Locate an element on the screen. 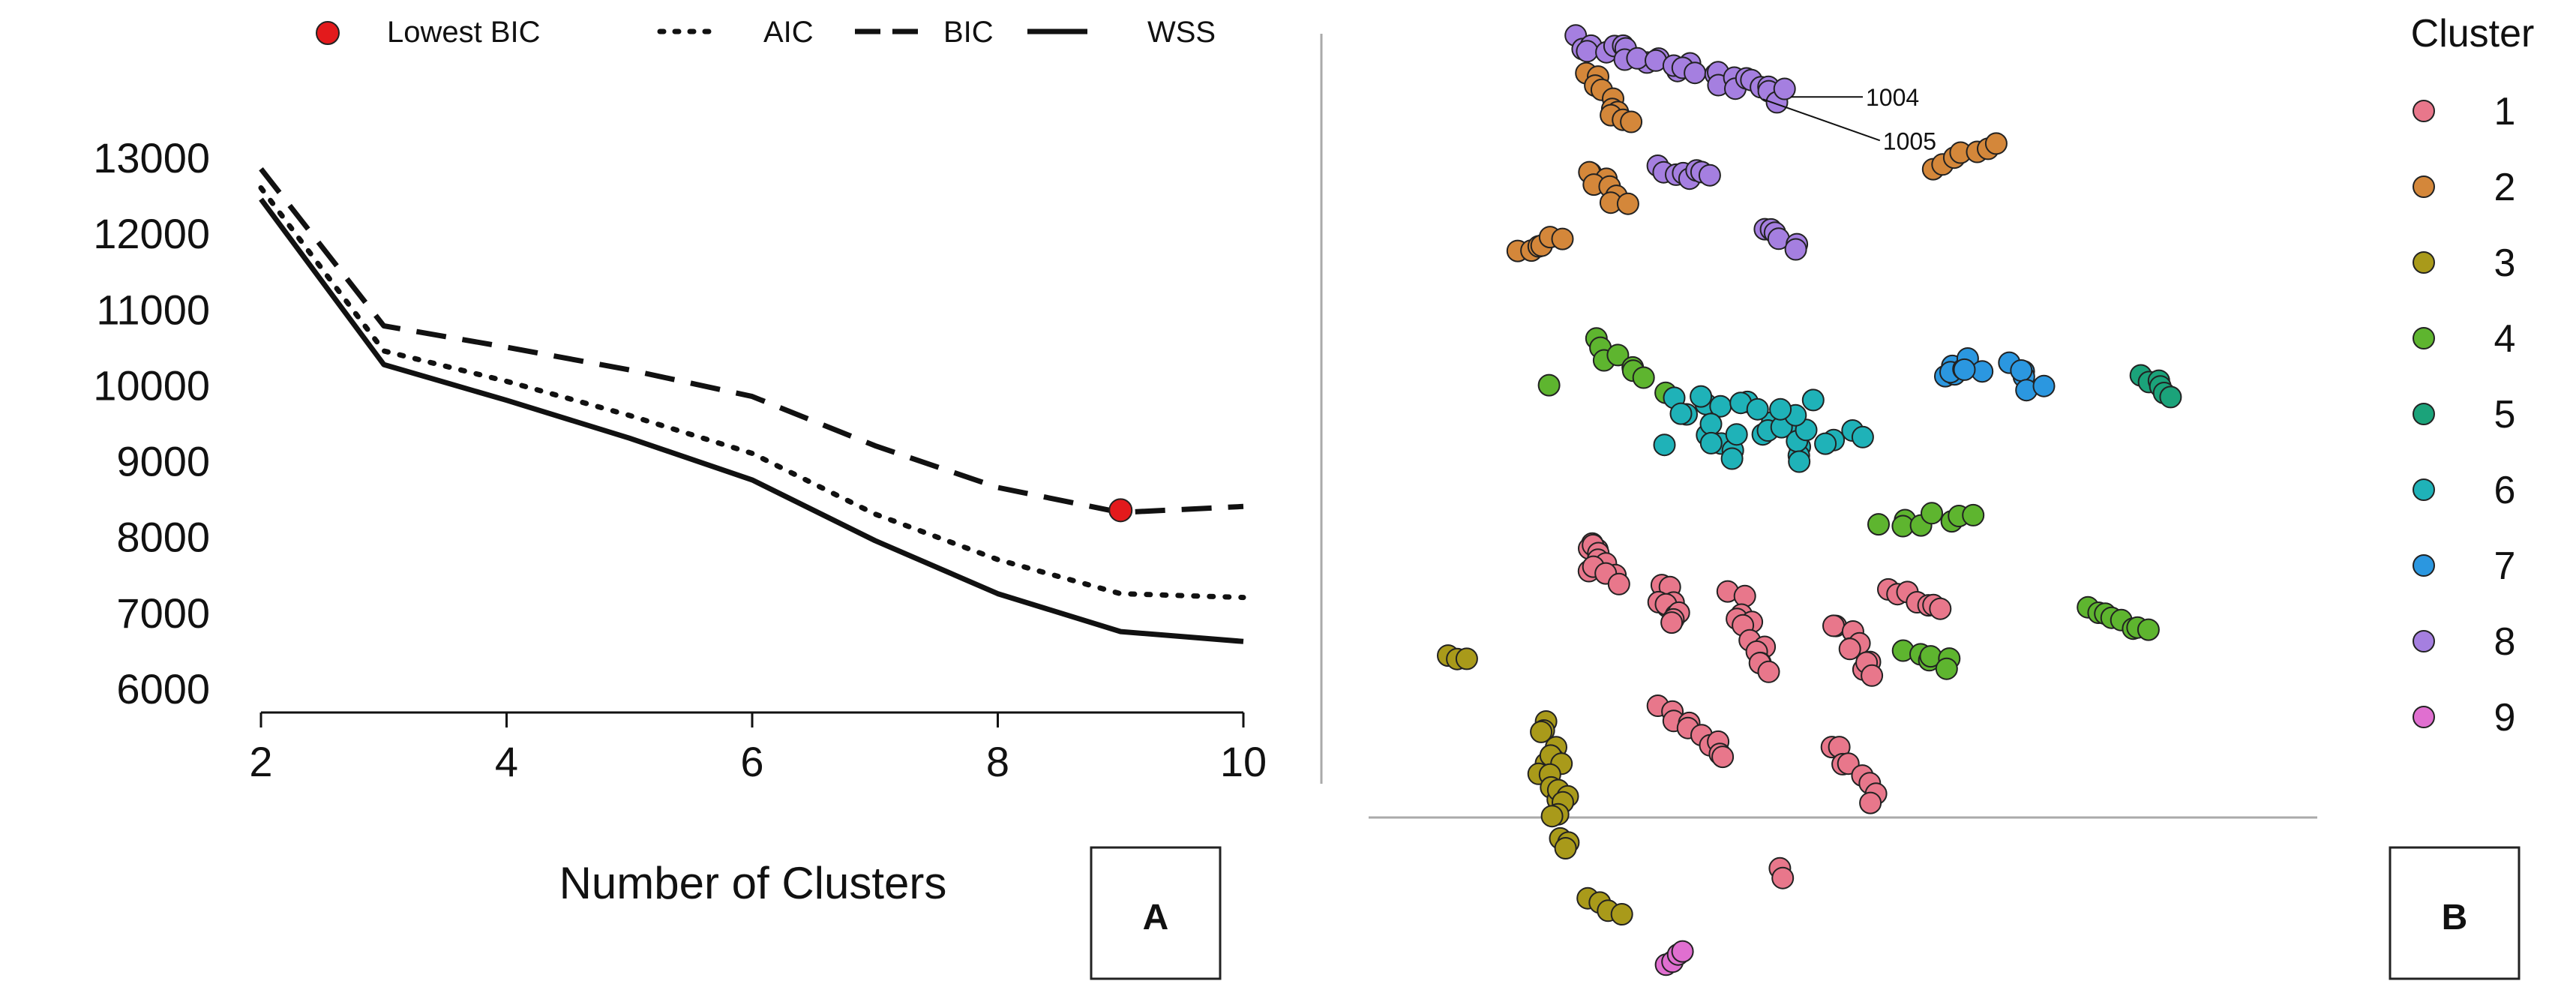 This screenshot has height=990, width=2576. annotation-leader-line is located at coordinates (1821, 120).